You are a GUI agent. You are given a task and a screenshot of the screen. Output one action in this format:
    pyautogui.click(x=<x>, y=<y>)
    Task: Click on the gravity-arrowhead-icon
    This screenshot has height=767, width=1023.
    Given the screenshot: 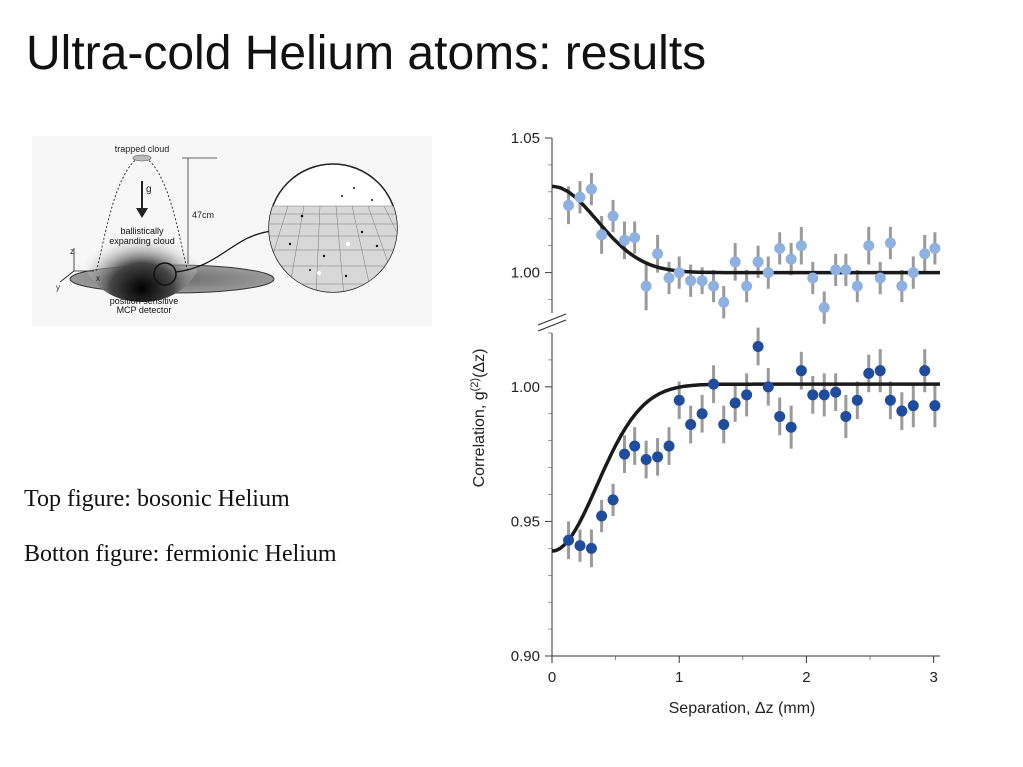 What is the action you would take?
    pyautogui.click(x=142, y=213)
    